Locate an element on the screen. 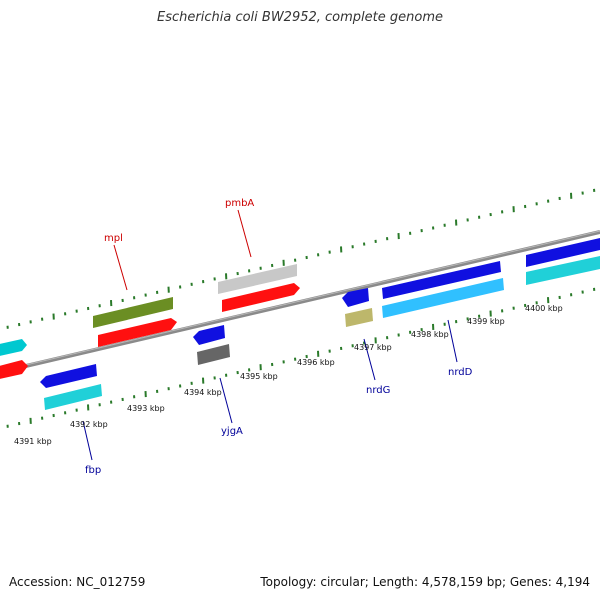 This screenshot has width=600, height=600. gene-label-mpl: mpl is located at coordinates (113, 238).